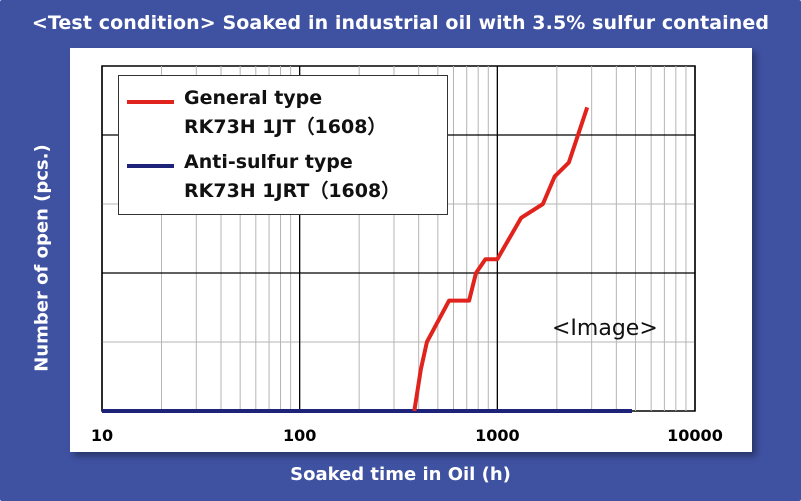  Describe the element at coordinates (501, 259) in the screenshot. I see `series-line-general-type` at that location.